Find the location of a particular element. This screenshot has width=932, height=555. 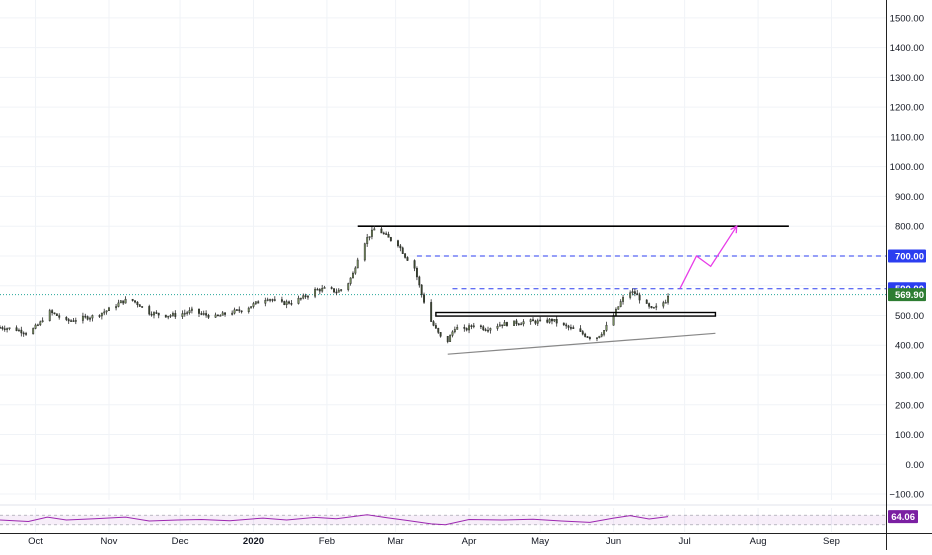

x-tick-label: Dec is located at coordinates (180, 541).